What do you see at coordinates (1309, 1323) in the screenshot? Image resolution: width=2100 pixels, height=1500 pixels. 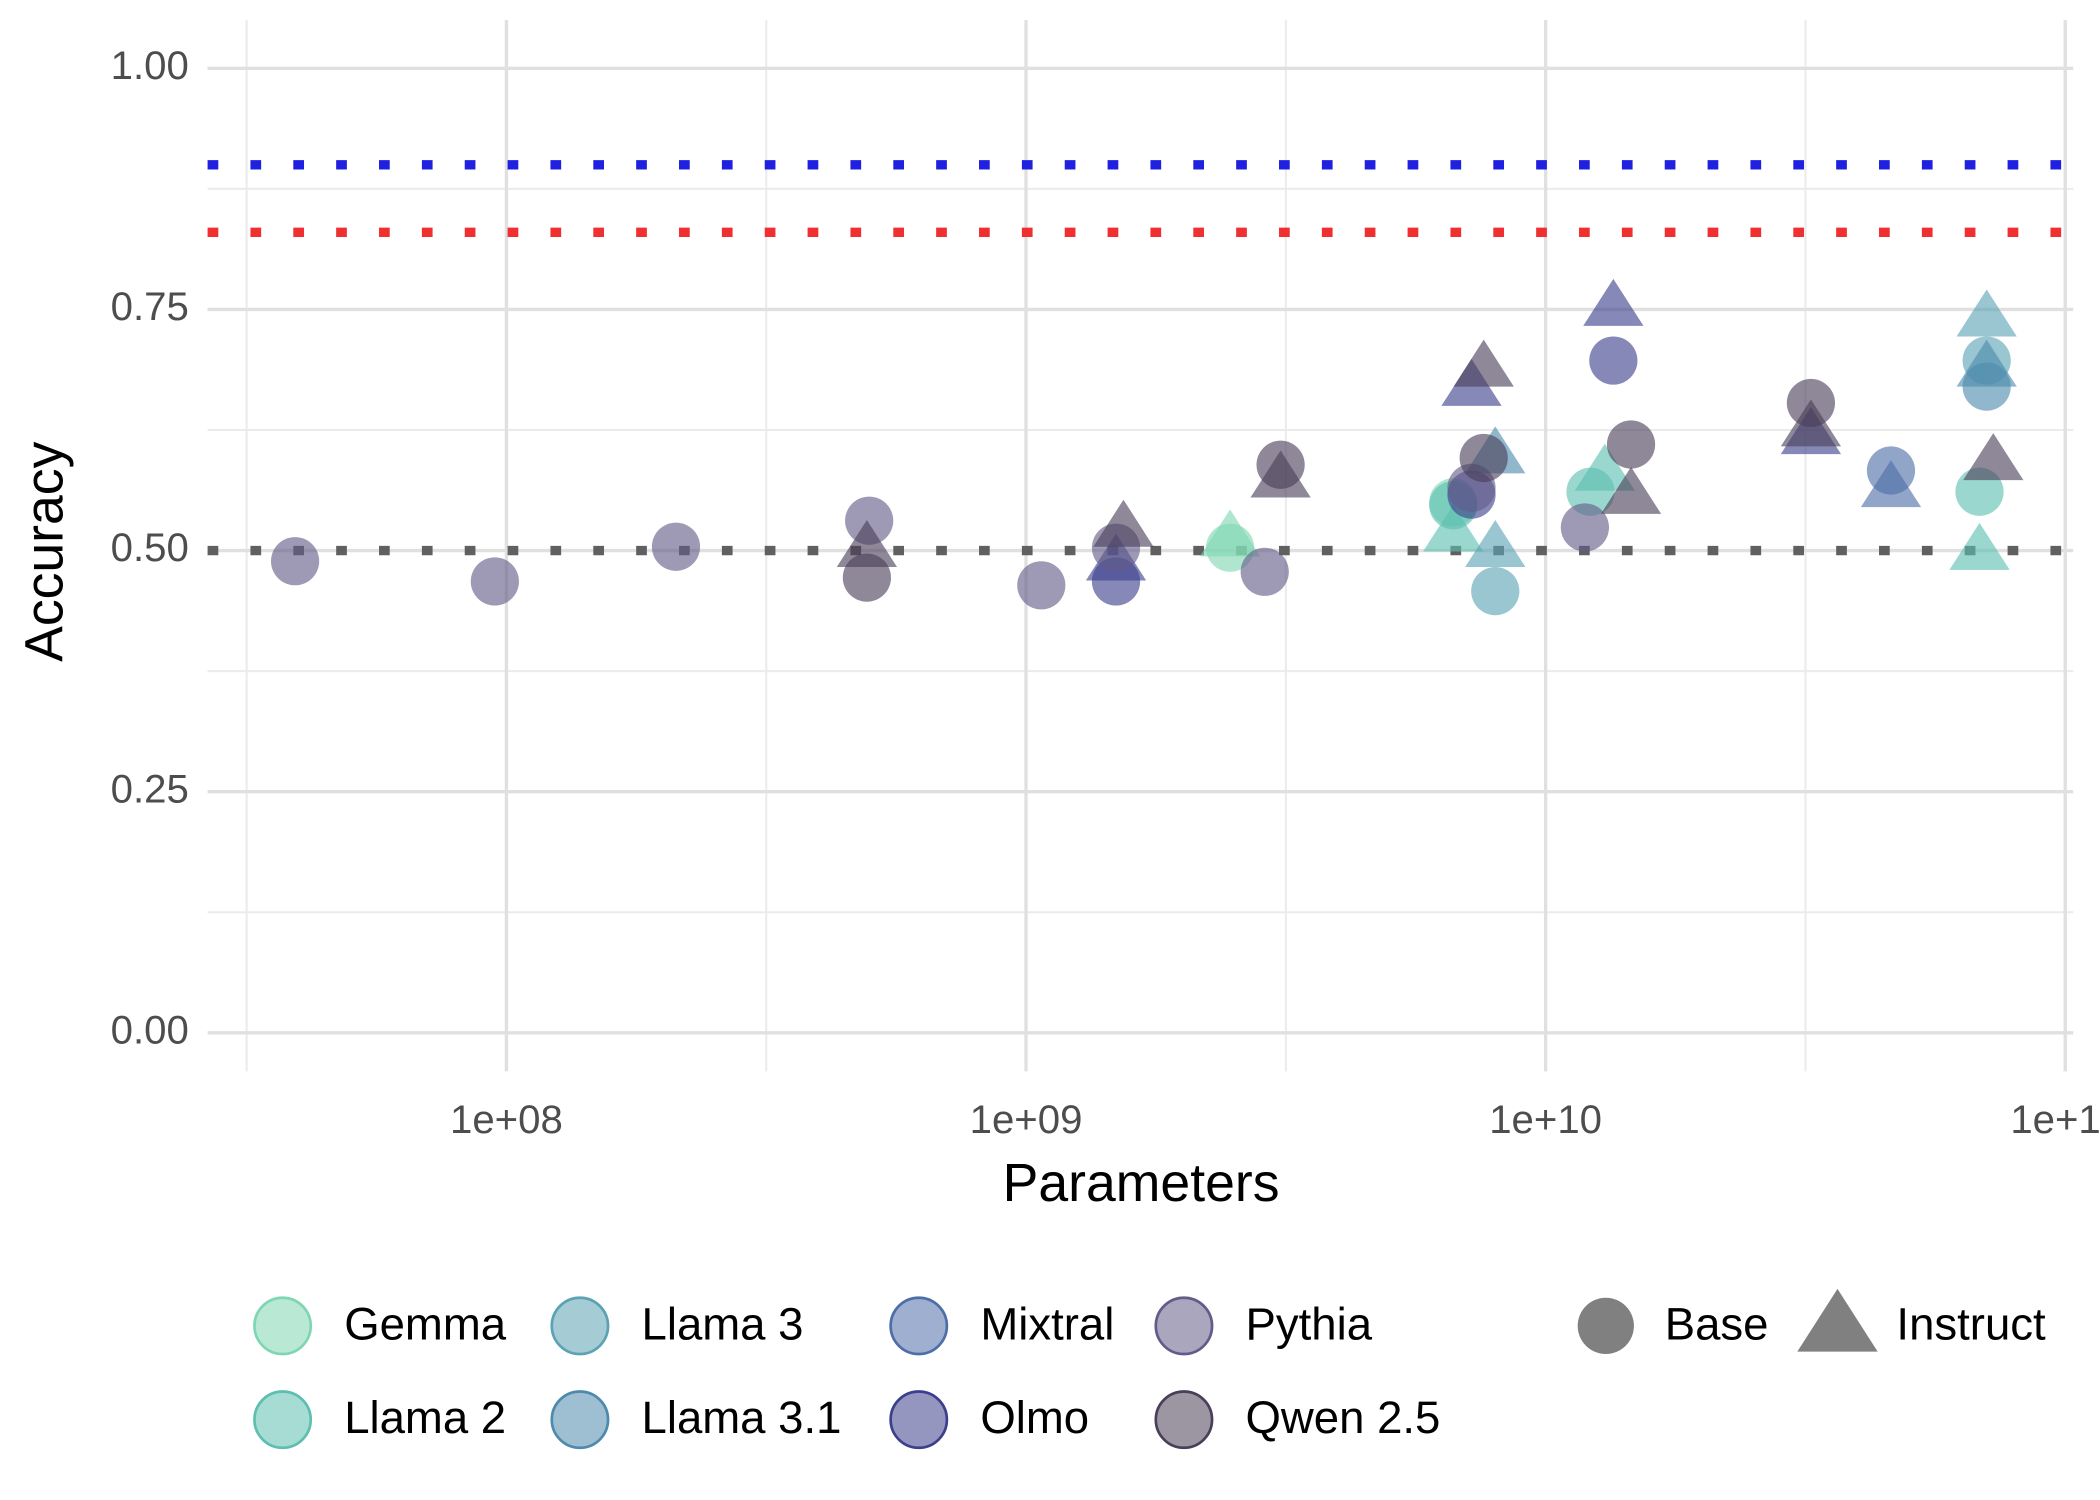 I see `legend-label: Pythia` at bounding box center [1309, 1323].